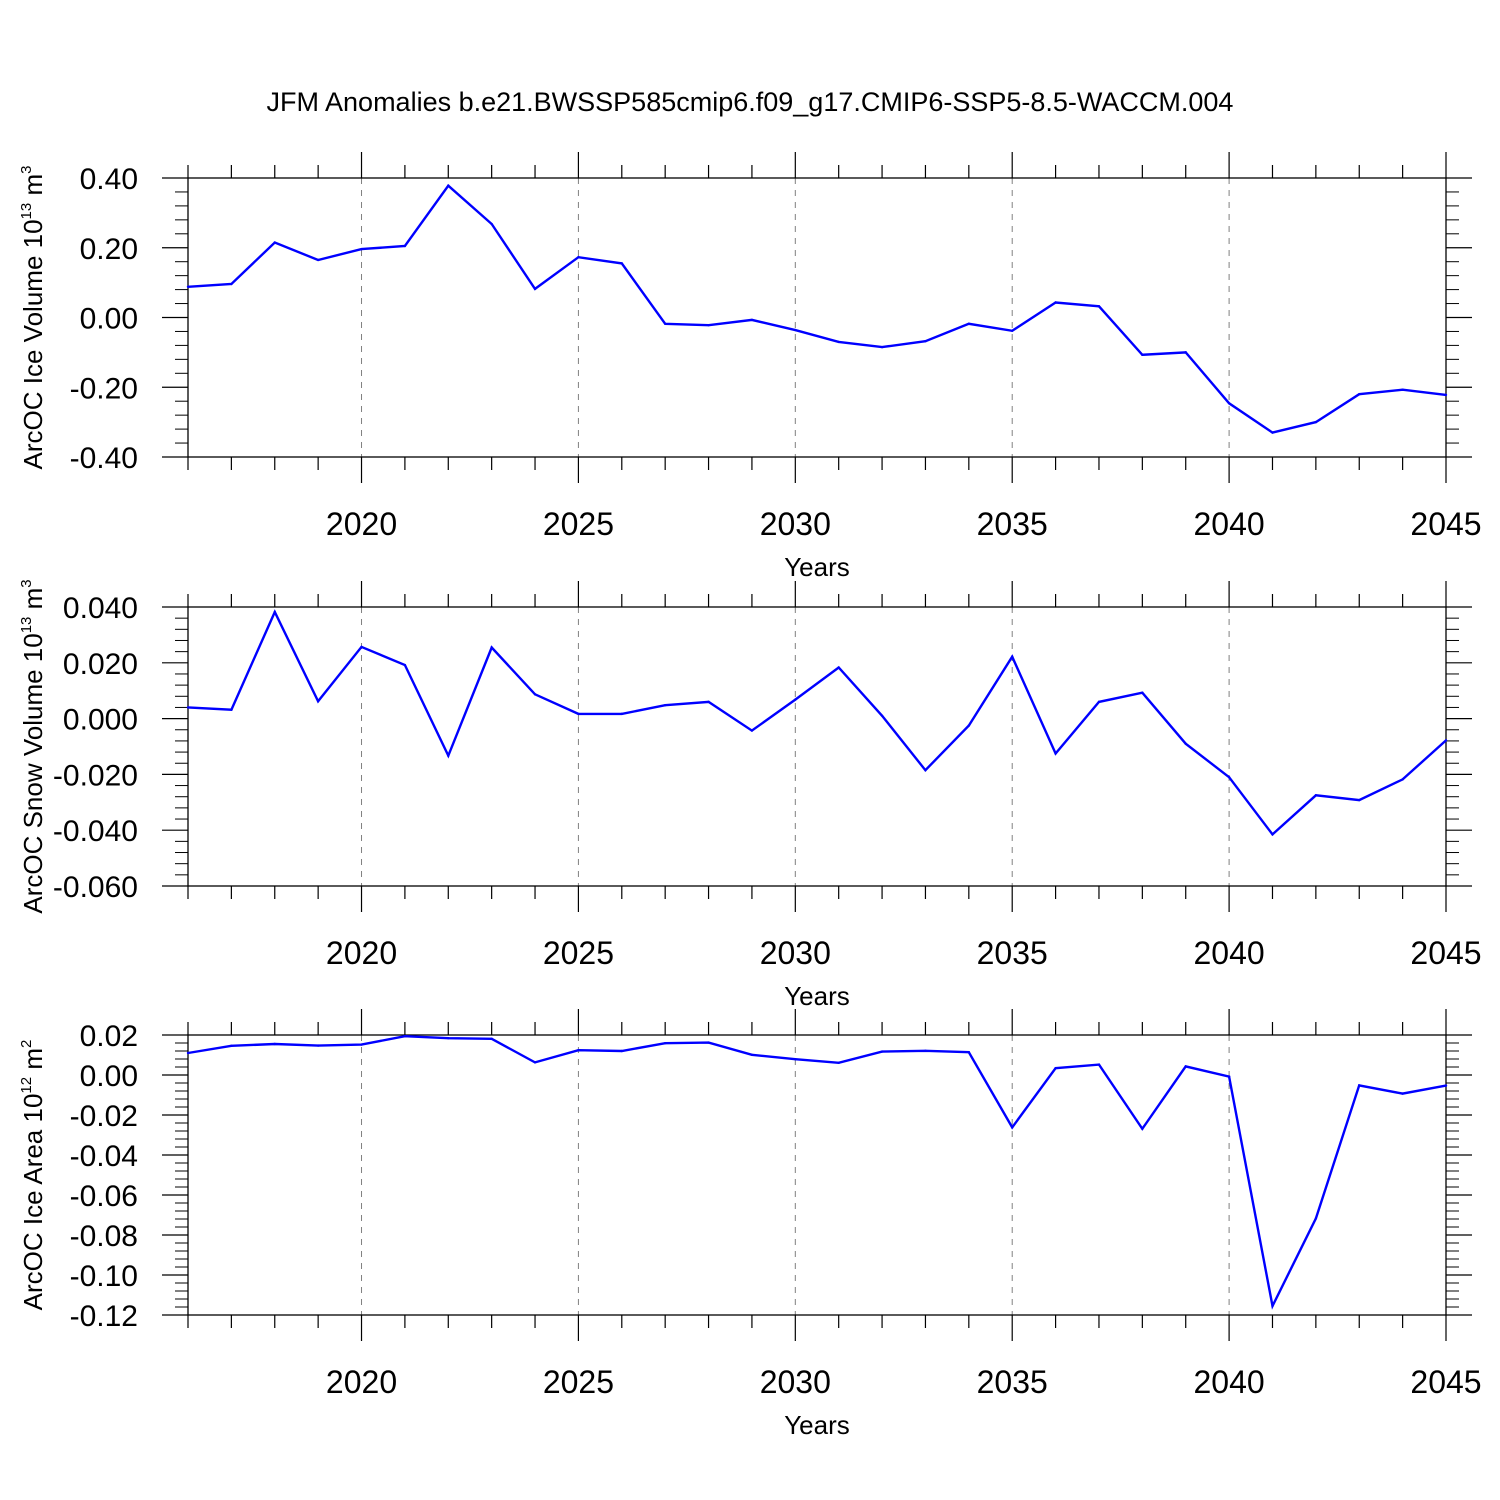 The image size is (1500, 1500). Describe the element at coordinates (104, 1156) in the screenshot. I see `y-tick-label: -0.04` at that location.